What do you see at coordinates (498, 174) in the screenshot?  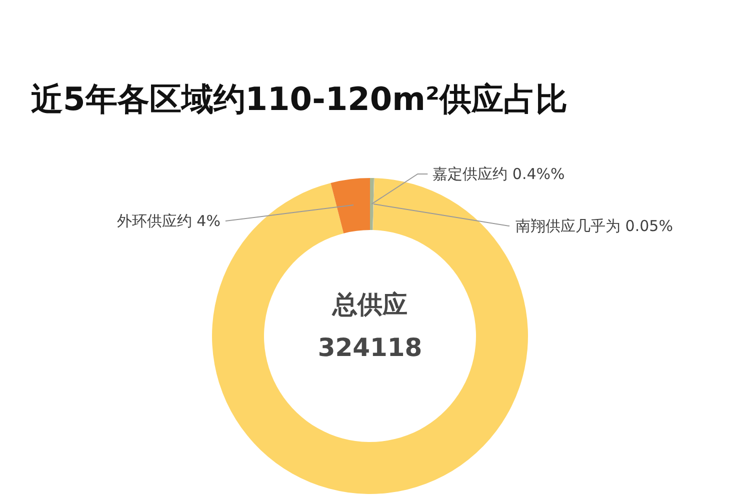 I see `slice-label: 嘉定供应约 0.4%%` at bounding box center [498, 174].